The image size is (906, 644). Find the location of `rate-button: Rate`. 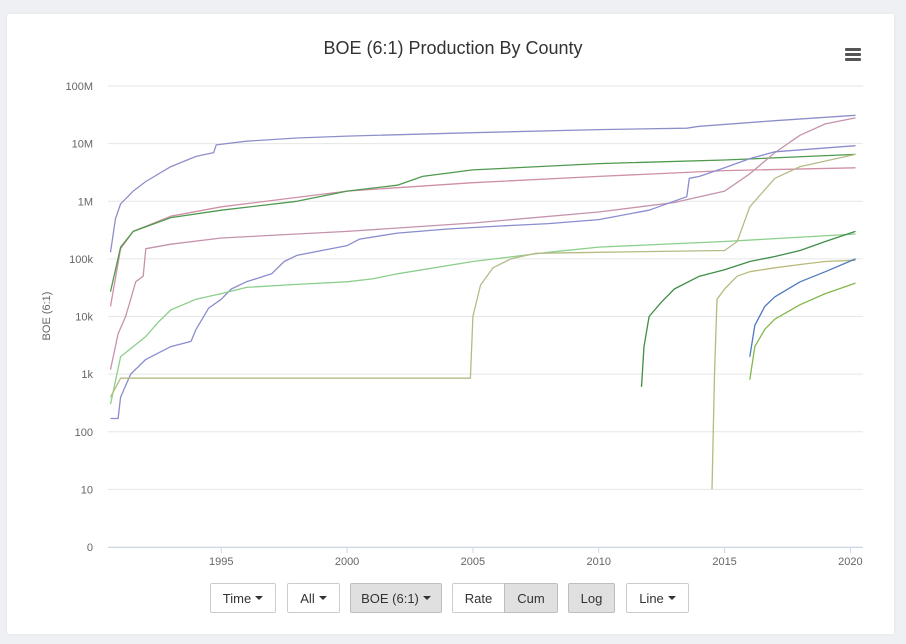

rate-button: Rate is located at coordinates (478, 598).